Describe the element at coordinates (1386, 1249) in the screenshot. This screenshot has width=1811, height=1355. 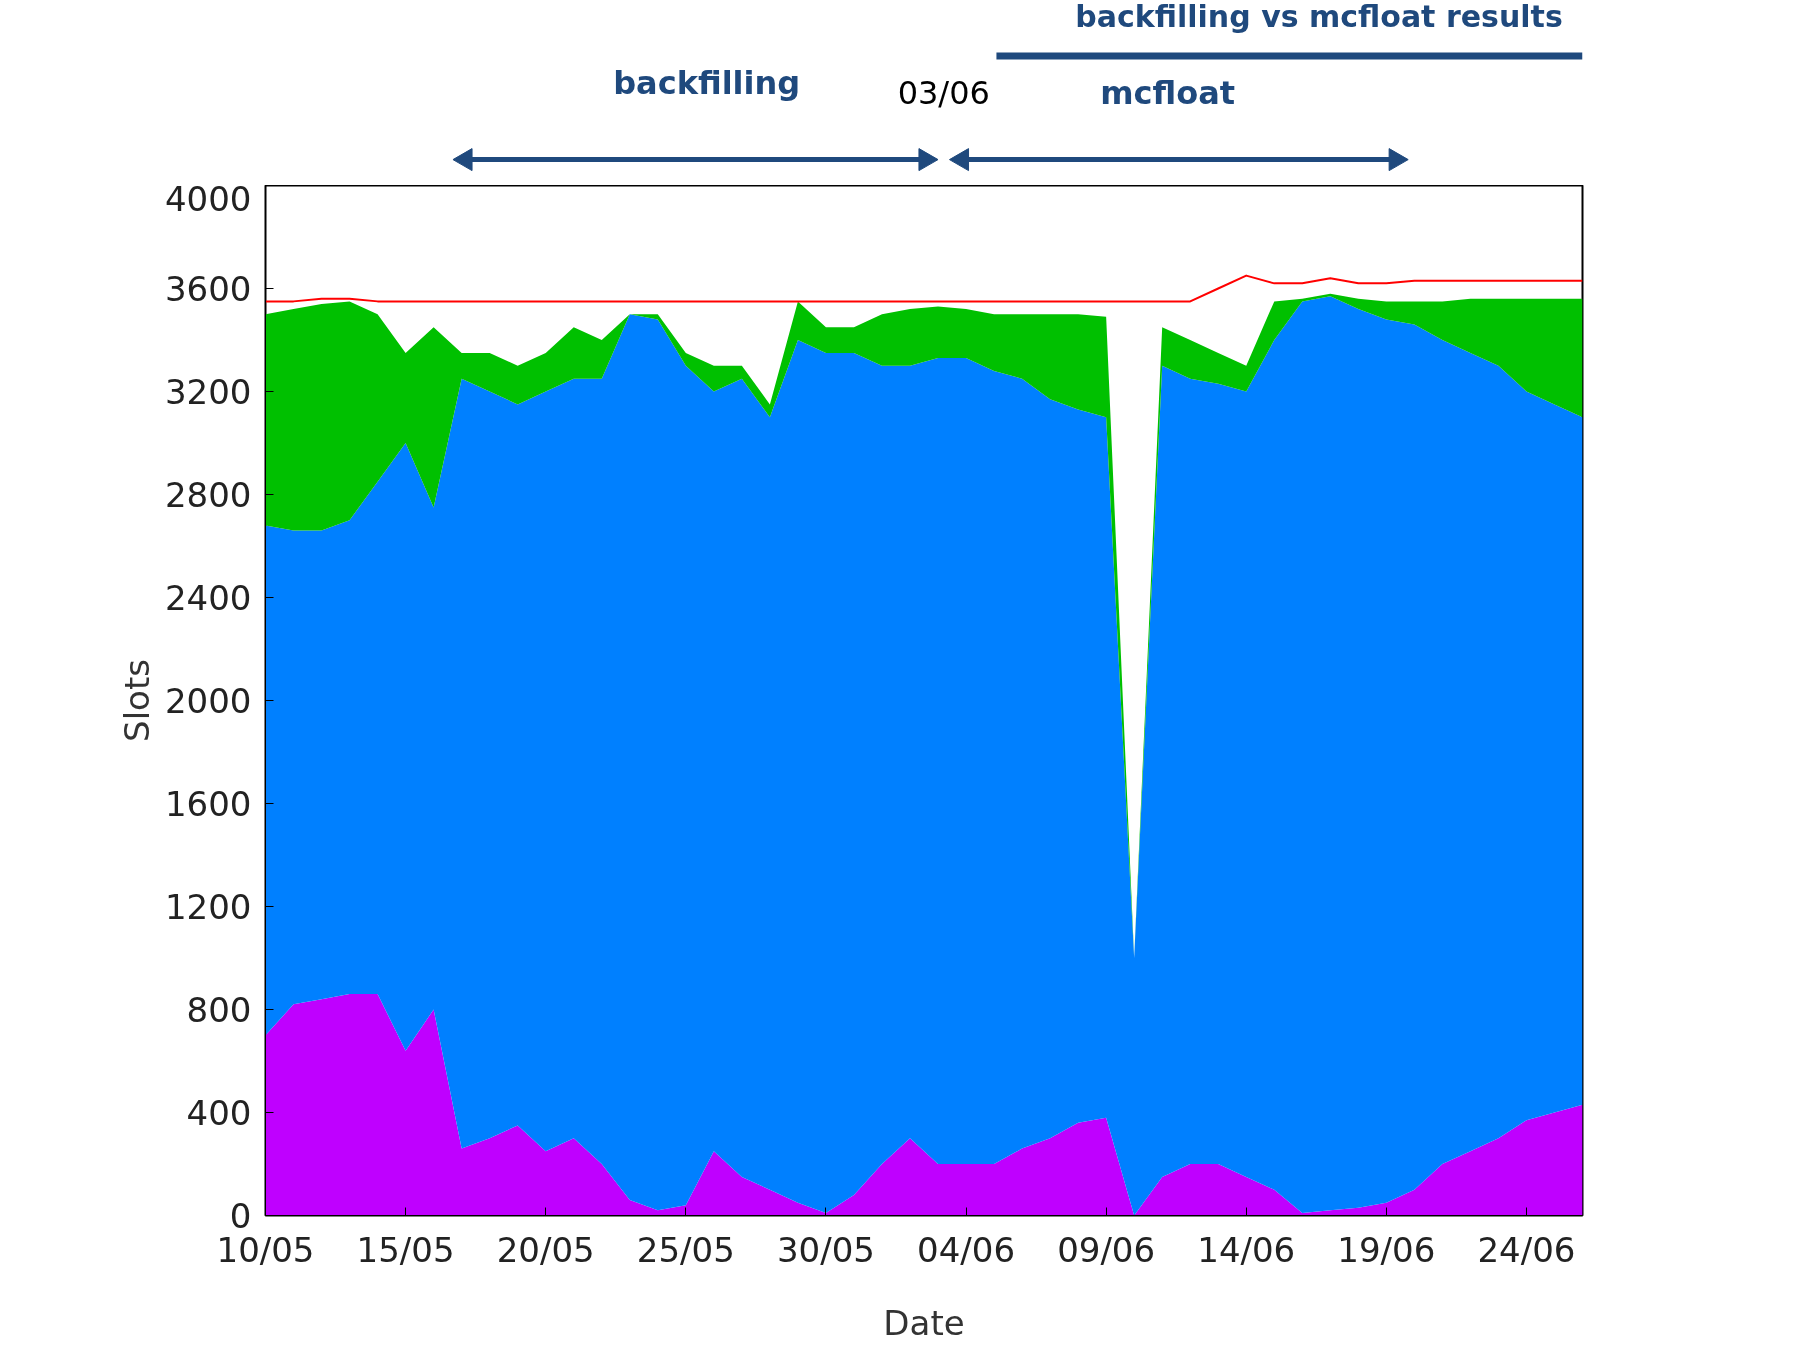
I see `x-tick-label: 19/06` at that location.